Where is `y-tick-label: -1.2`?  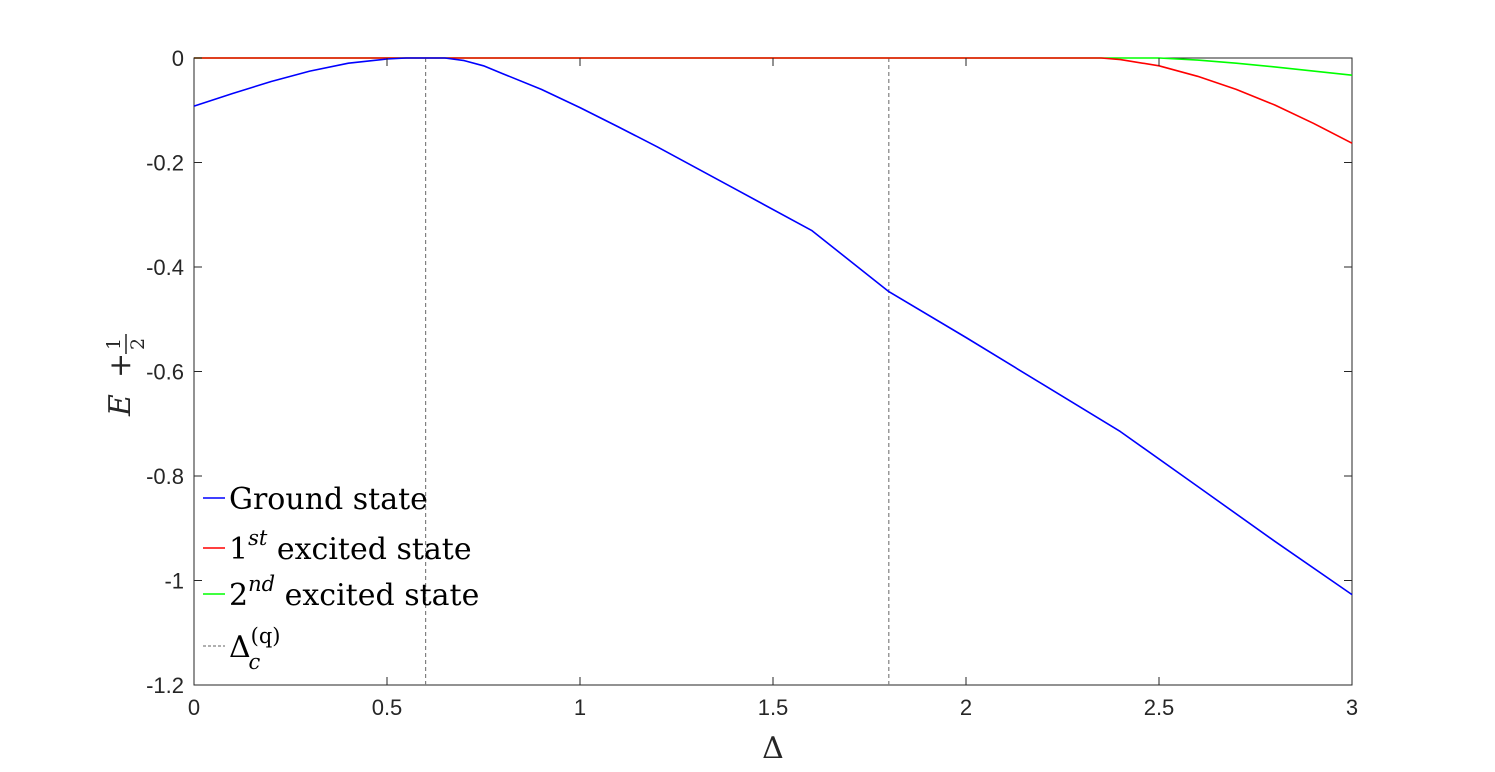 y-tick-label: -1.2 is located at coordinates (165, 685).